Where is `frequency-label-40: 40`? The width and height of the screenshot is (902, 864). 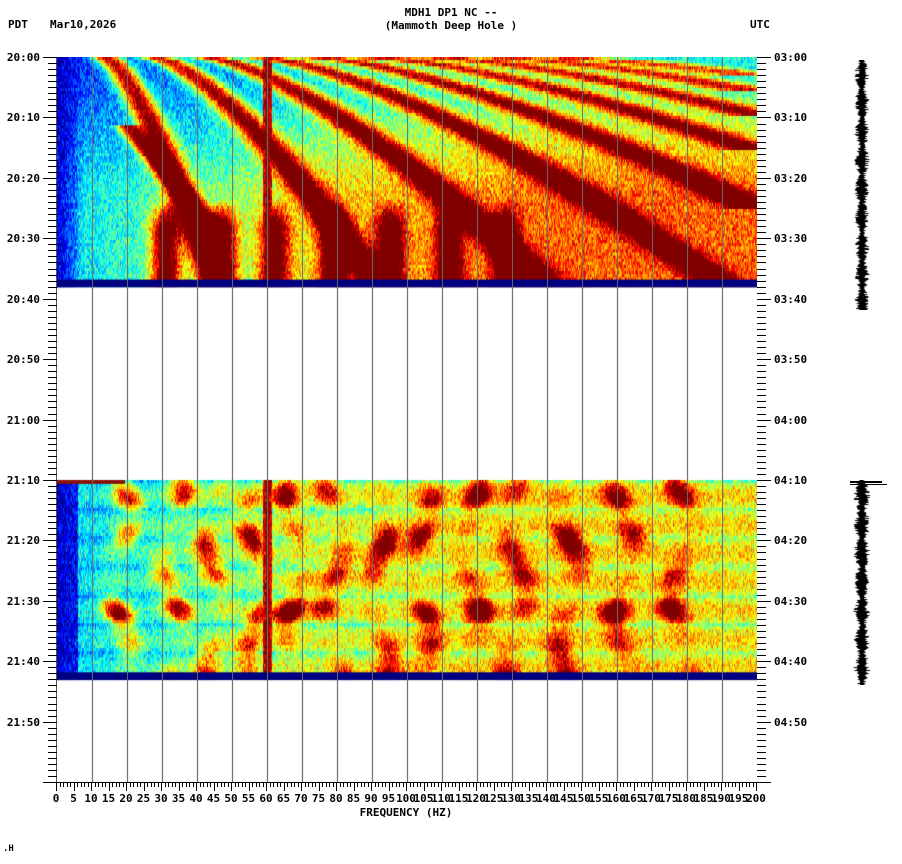 frequency-label-40: 40 is located at coordinates (196, 798).